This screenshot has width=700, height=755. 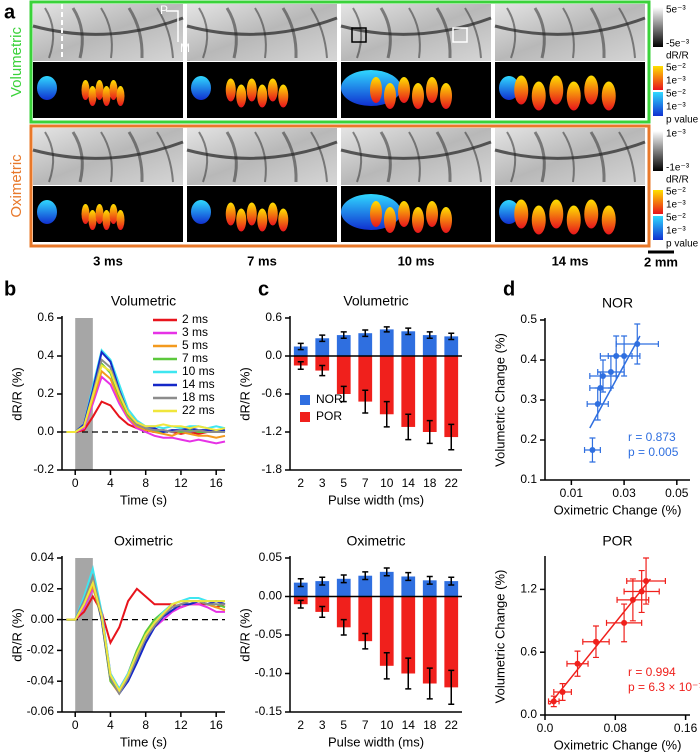 I want to click on colorbar-label: 5e⁻³, so click(x=676, y=10).